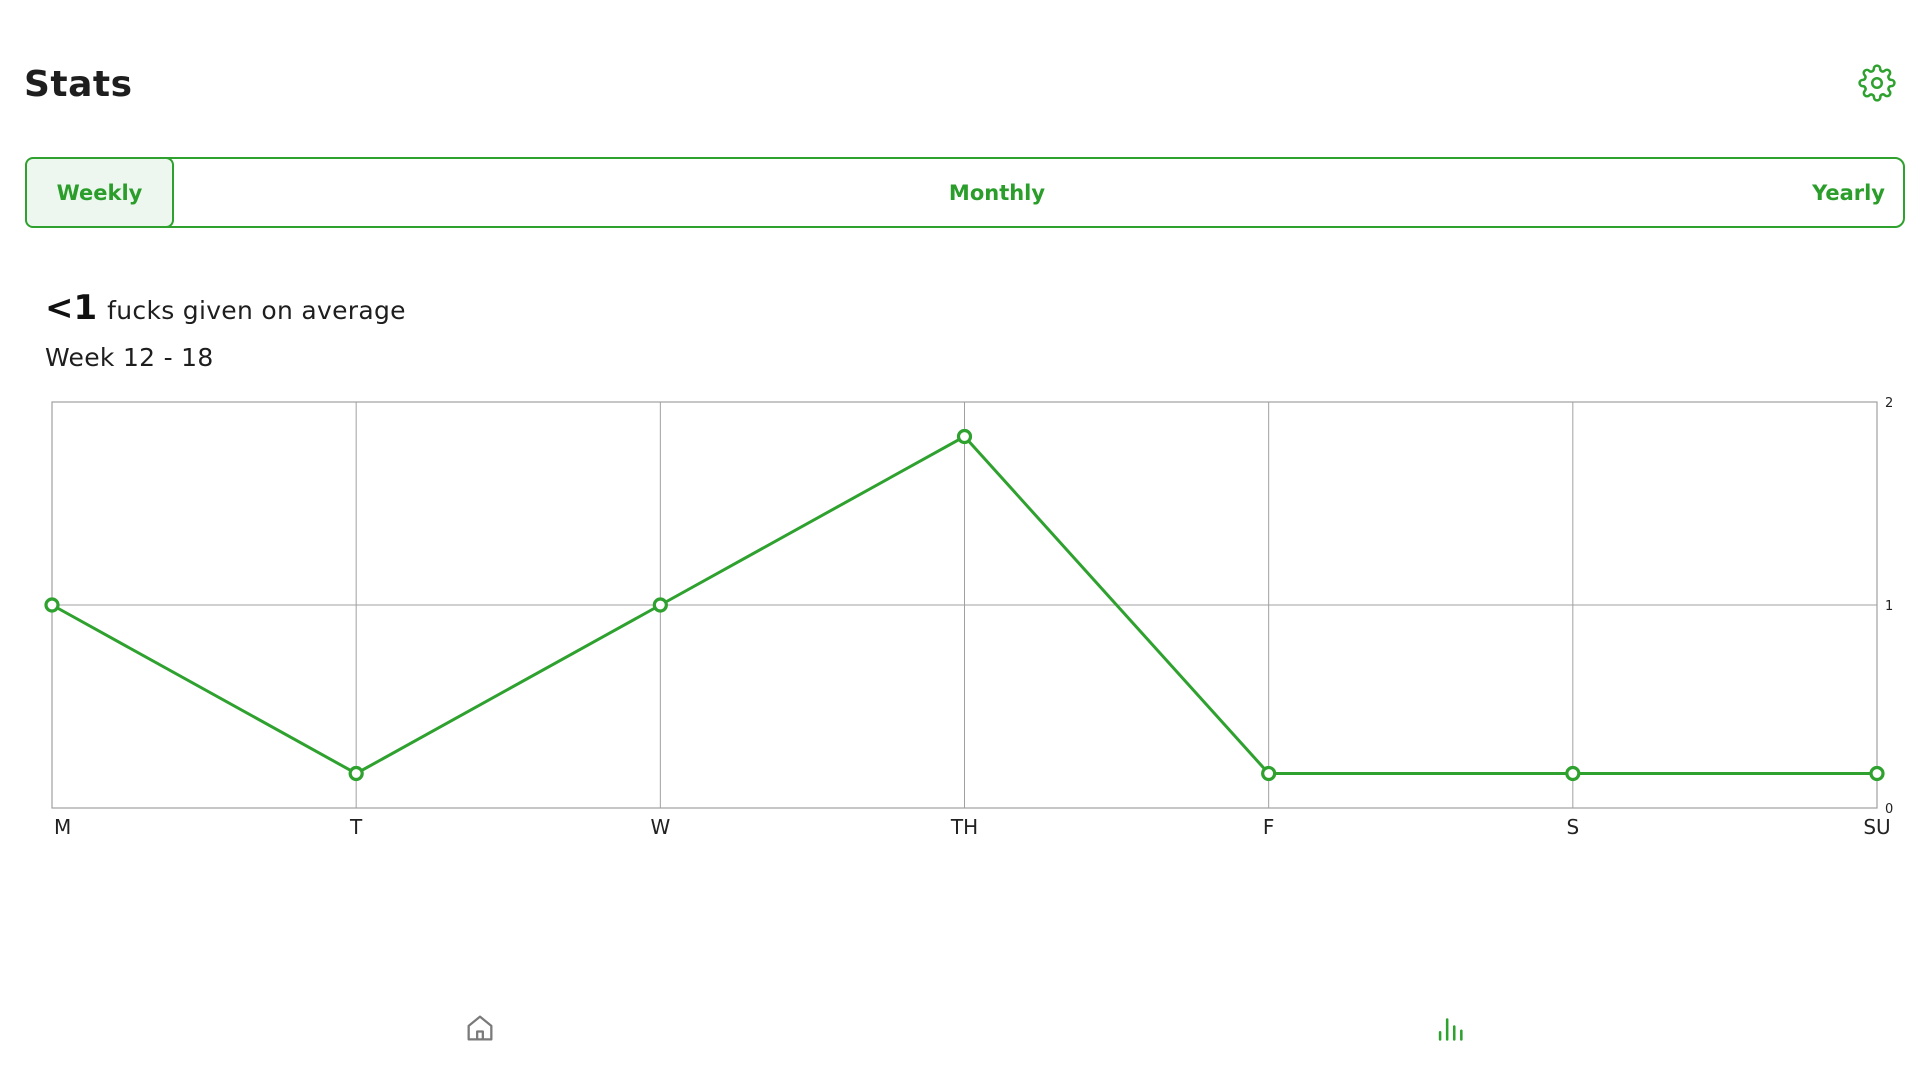 This screenshot has width=1920, height=1080. I want to click on home-icon, so click(480, 1028).